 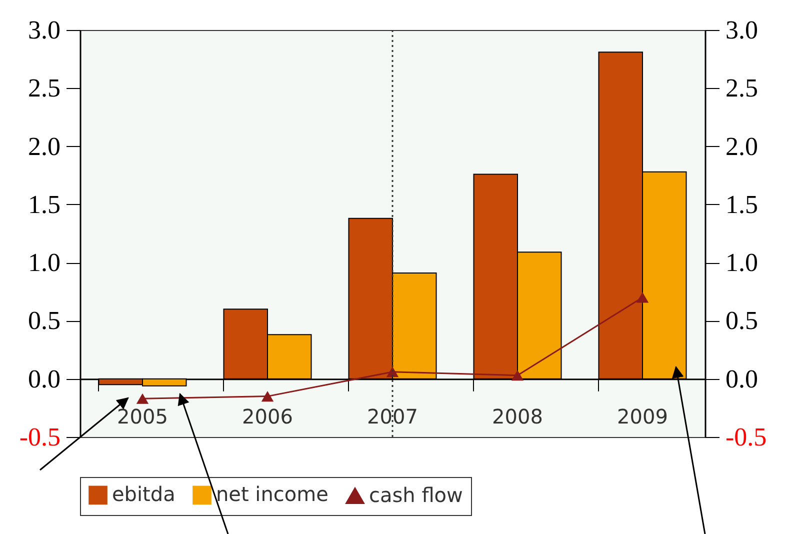 I want to click on y-tick-label: 1.0, so click(x=44, y=263).